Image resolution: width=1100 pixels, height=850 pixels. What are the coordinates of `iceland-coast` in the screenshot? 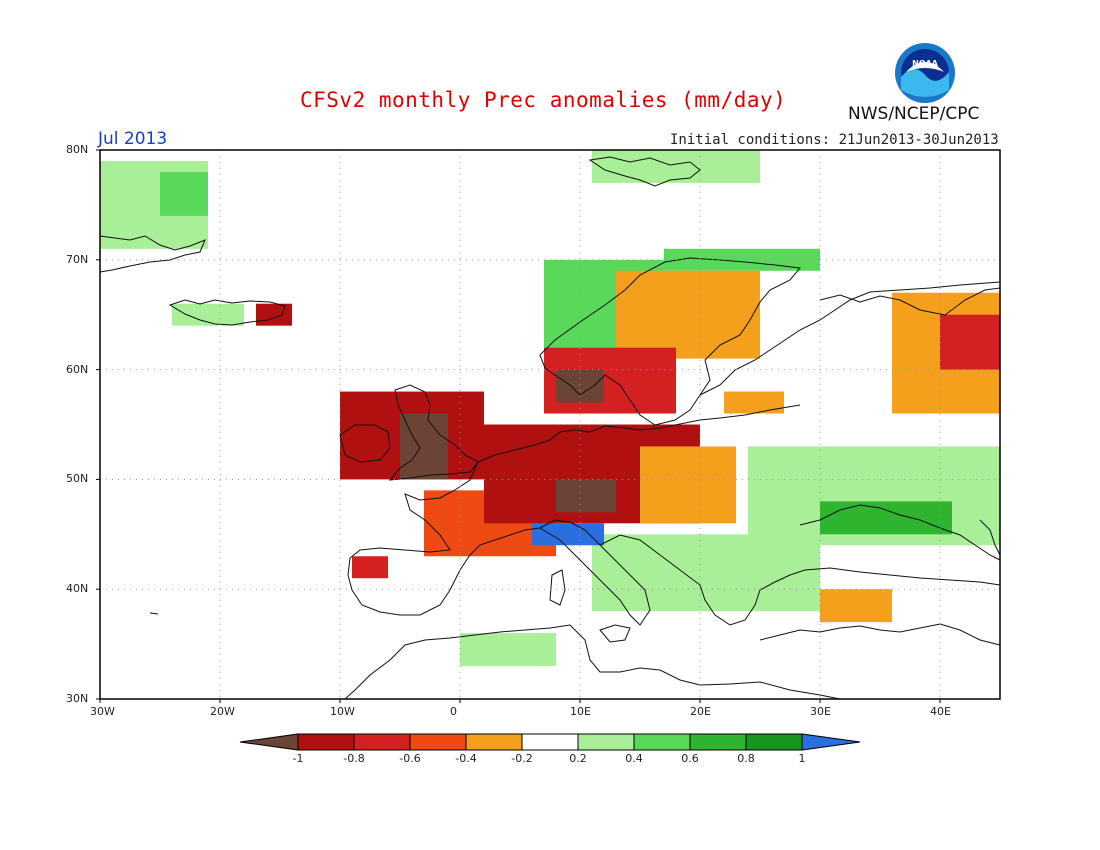 It's located at (227, 312).